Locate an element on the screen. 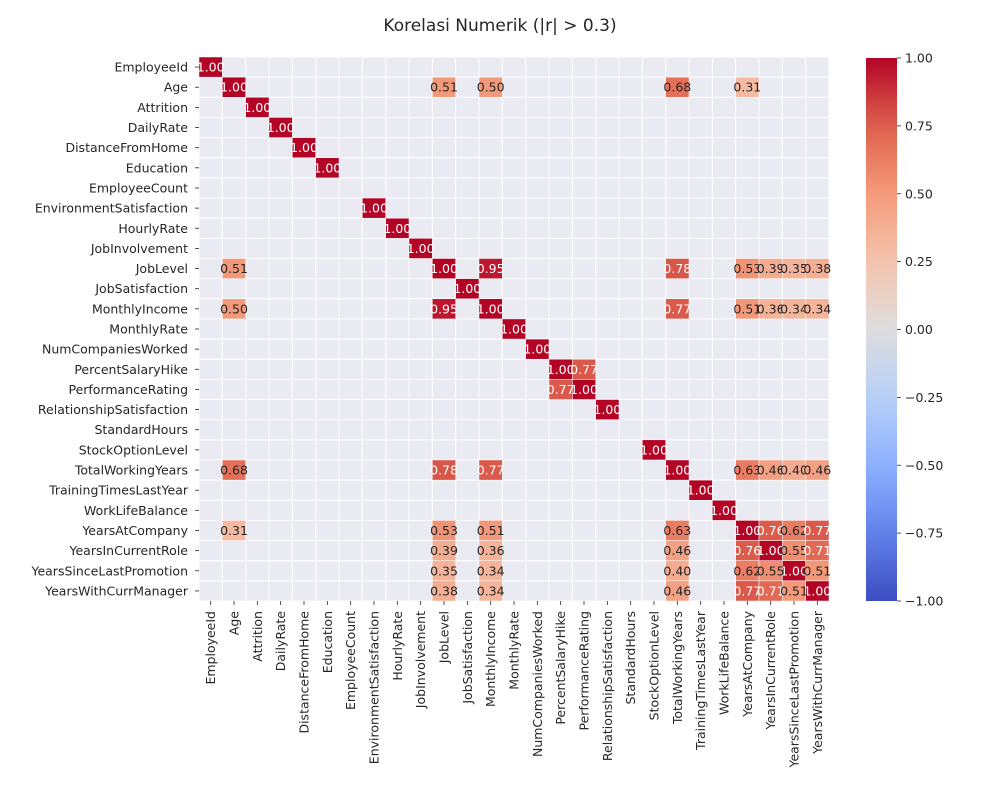 The height and width of the screenshot is (800, 1000). cell-value-label: 0.68 is located at coordinates (677, 87).